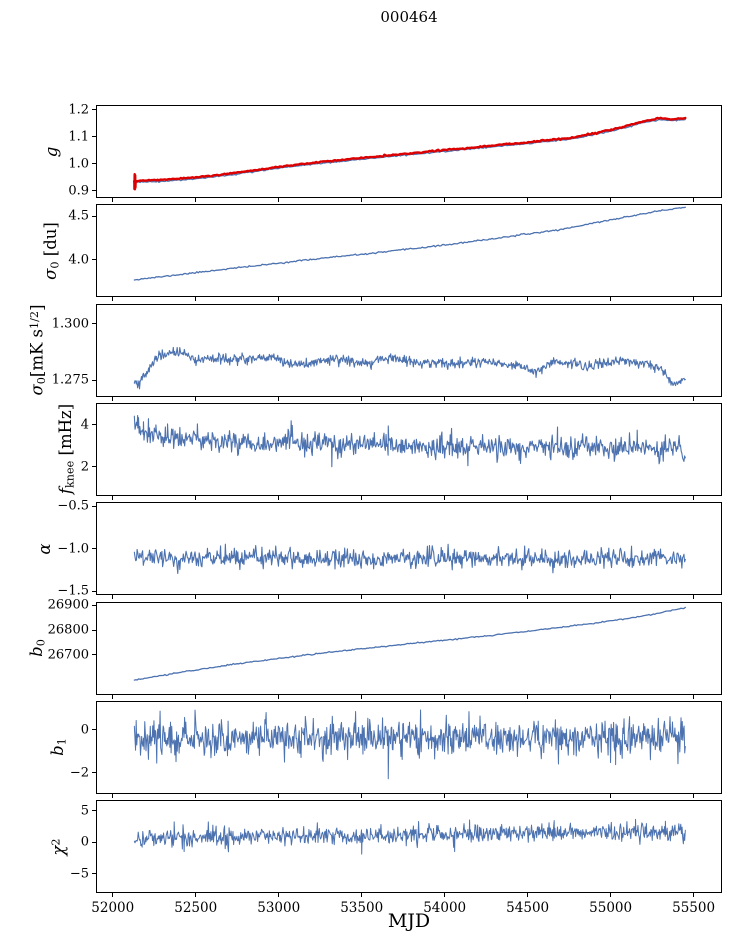 Image resolution: width=729 pixels, height=944 pixels. Describe the element at coordinates (73, 549) in the screenshot. I see `y-tick-label: −1.0` at that location.